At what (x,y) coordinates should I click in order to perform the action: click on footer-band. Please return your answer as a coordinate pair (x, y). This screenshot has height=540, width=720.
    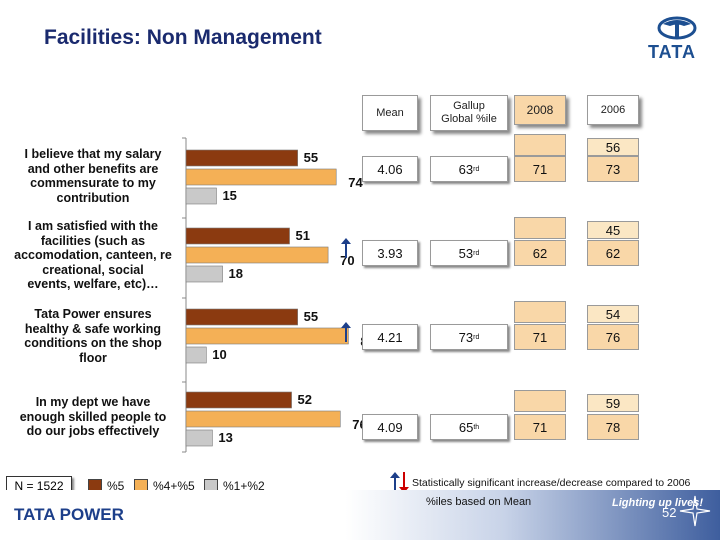
    Looking at the image, I should click on (360, 515).